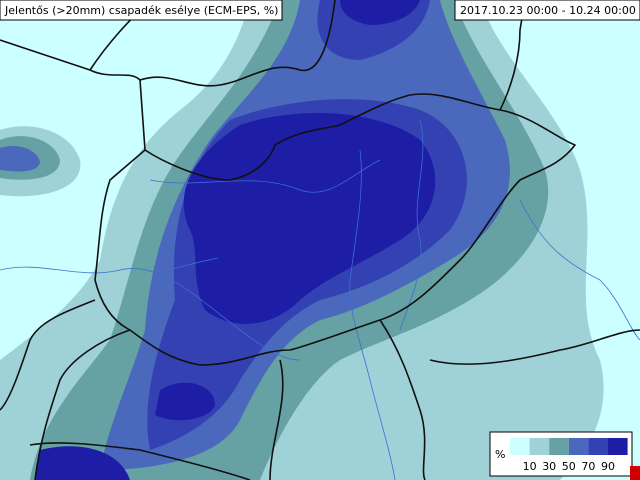  What do you see at coordinates (549, 466) in the screenshot?
I see `legend-tick-label: 30` at bounding box center [549, 466].